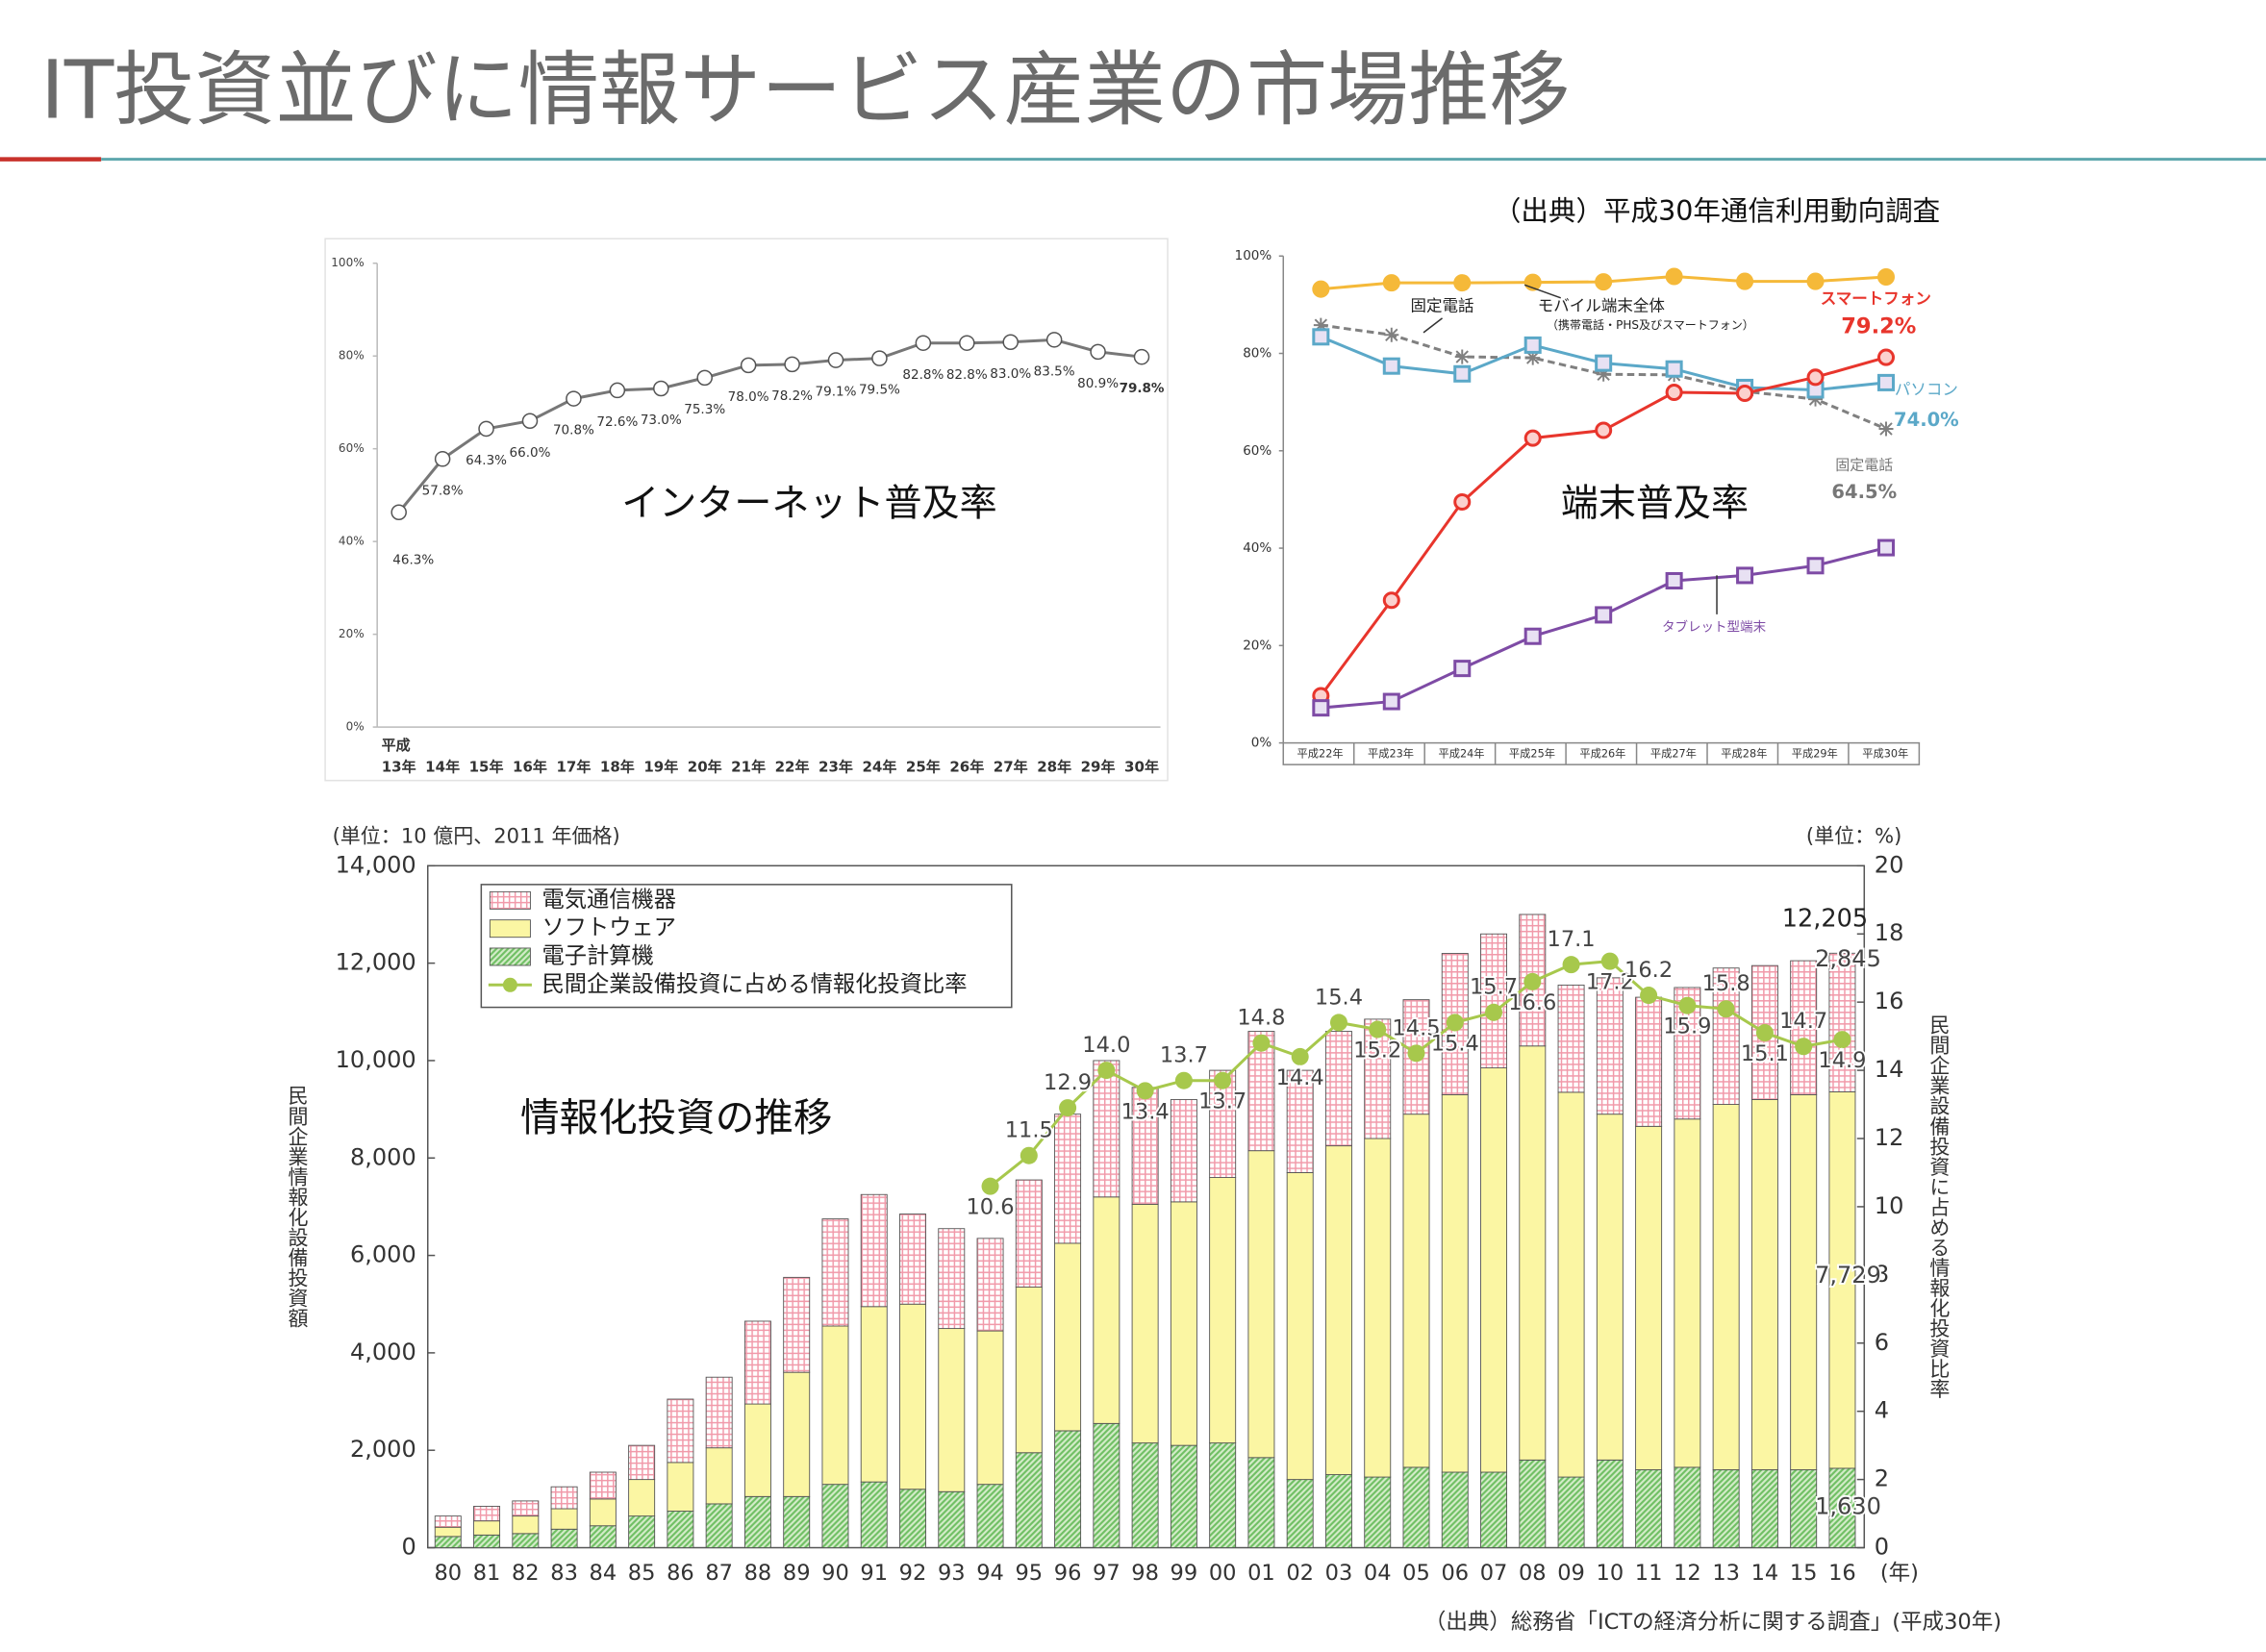  Describe the element at coordinates (1890, 865) in the screenshot. I see `y2-tick-label: 20` at that location.